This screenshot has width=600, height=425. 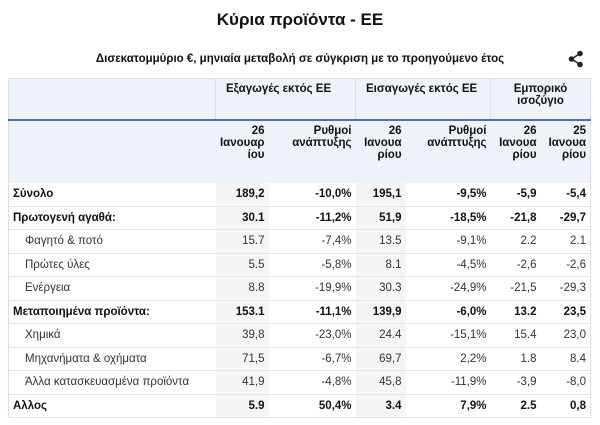 What do you see at coordinates (286, 99) in the screenshot?
I see `group-header: Εξαγωγές εκτός ΕΕ` at bounding box center [286, 99].